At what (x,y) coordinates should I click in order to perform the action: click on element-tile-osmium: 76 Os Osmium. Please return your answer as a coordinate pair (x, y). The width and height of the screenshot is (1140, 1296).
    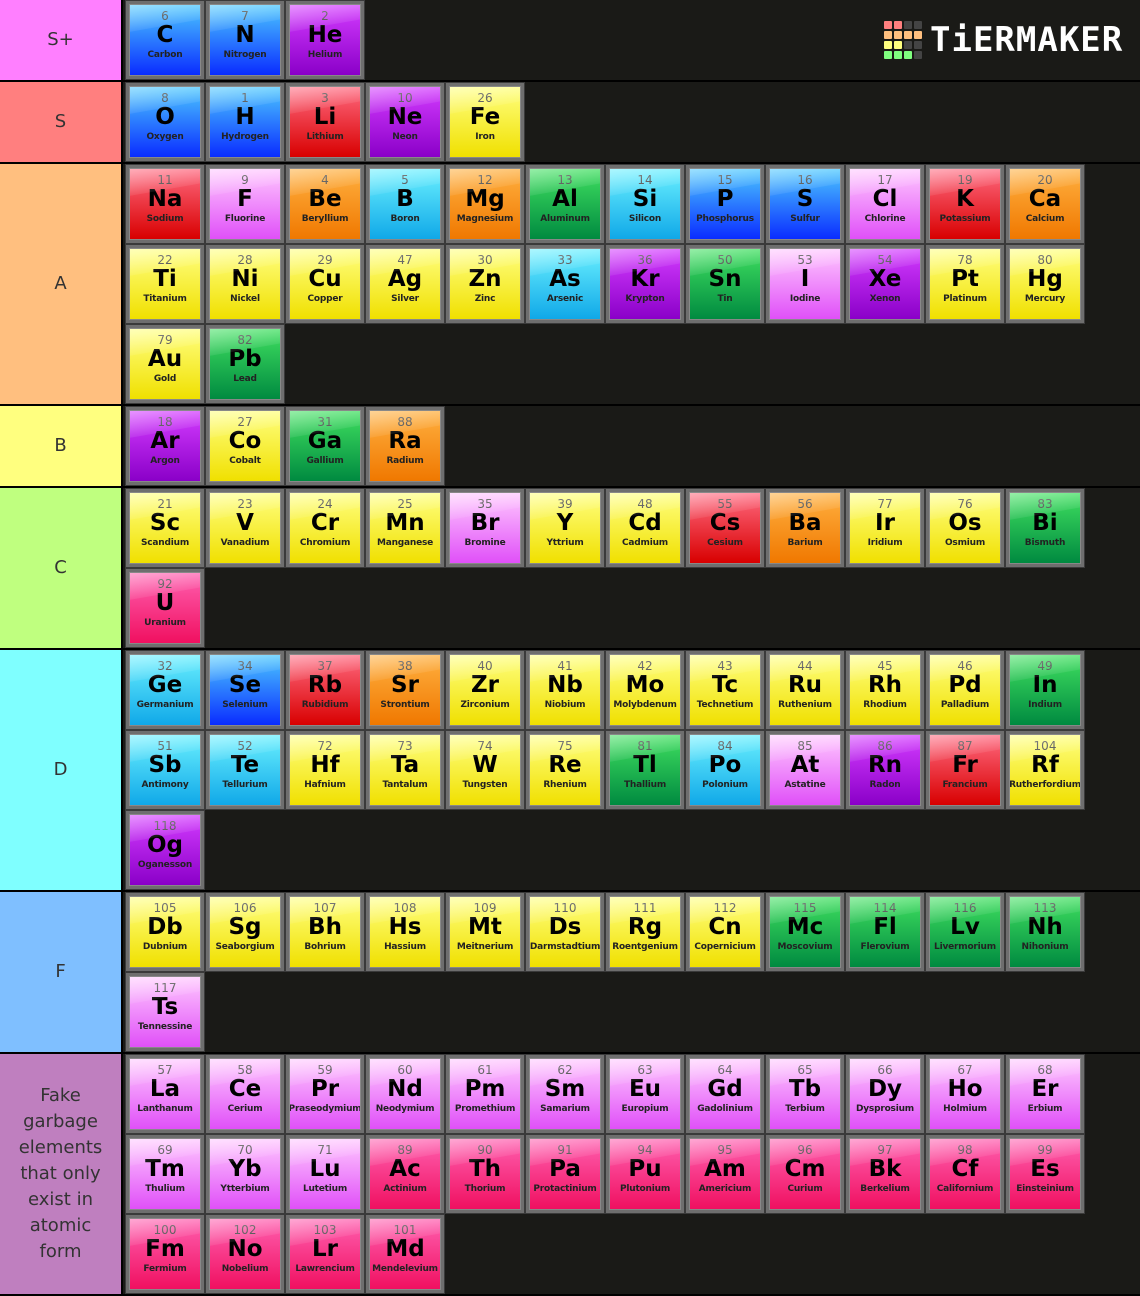
    Looking at the image, I should click on (965, 528).